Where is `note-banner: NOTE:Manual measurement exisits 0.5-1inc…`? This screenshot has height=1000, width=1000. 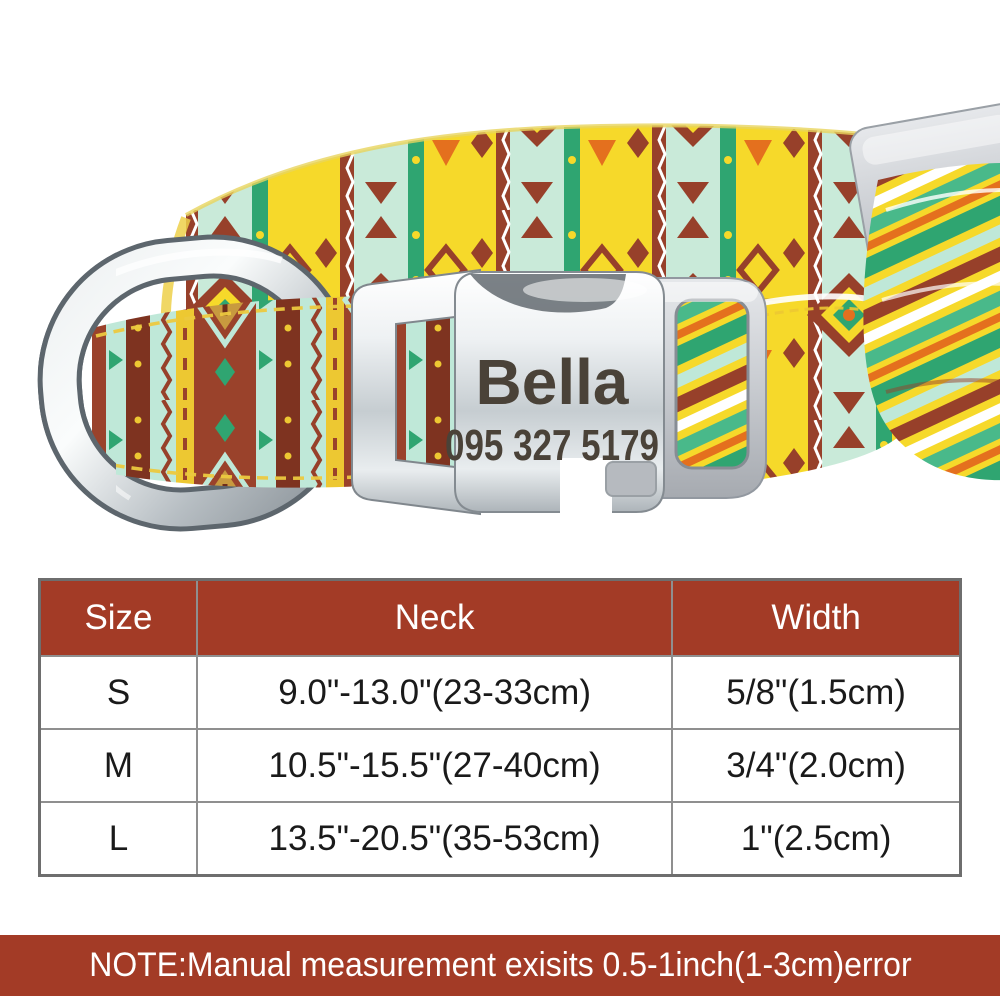
note-banner: NOTE:Manual measurement exisits 0.5-1inc… is located at coordinates (500, 965).